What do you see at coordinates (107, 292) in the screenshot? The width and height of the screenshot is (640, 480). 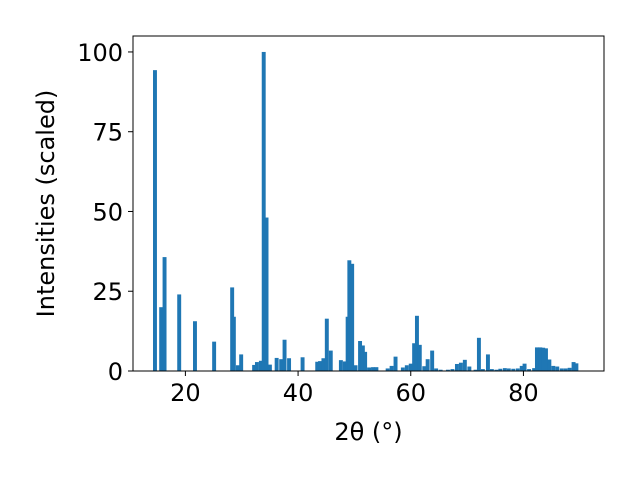 I see `y-tick-label: 25` at bounding box center [107, 292].